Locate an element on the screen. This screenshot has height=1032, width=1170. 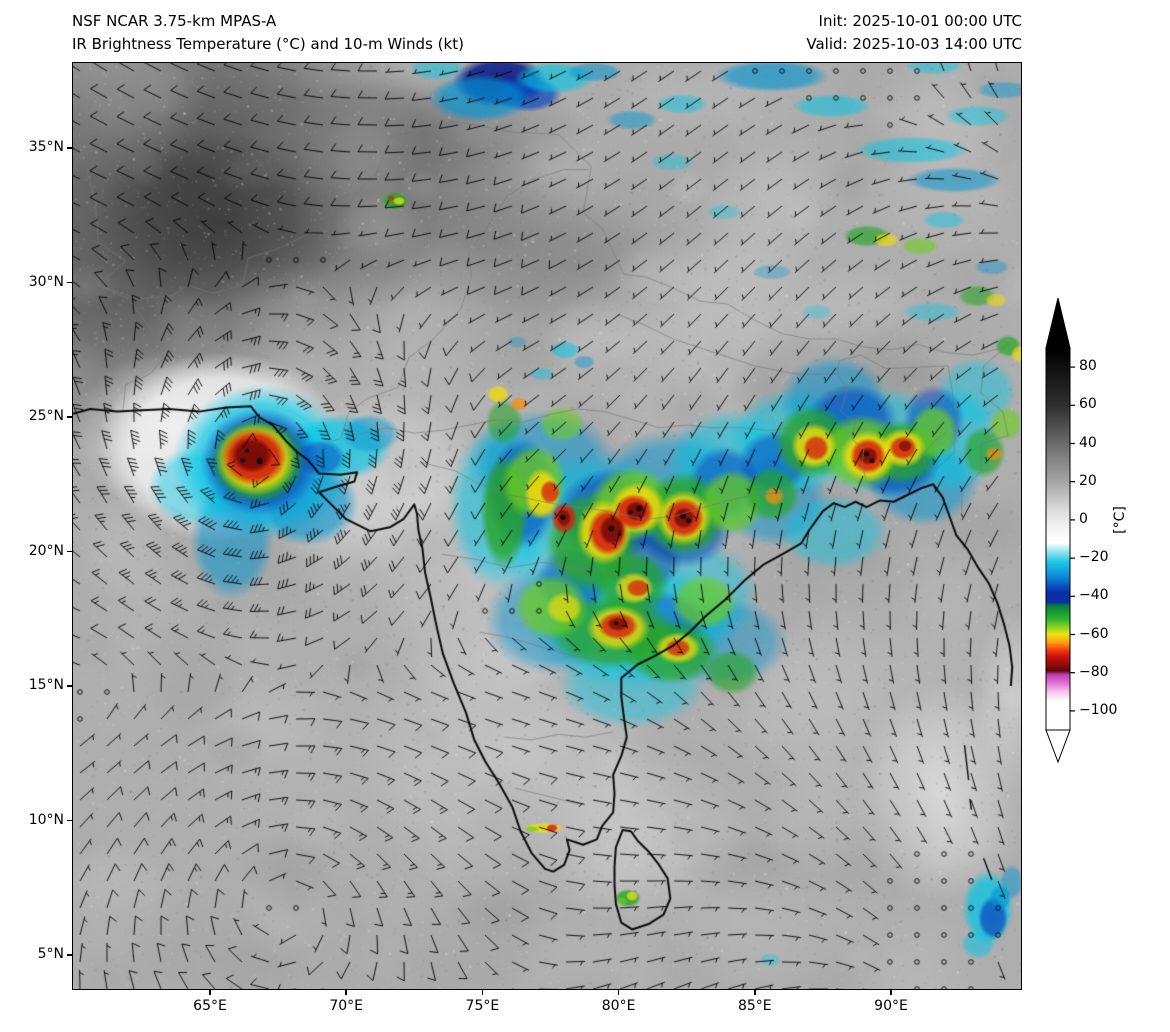
y-tick-label: 10°N is located at coordinates (46, 819).